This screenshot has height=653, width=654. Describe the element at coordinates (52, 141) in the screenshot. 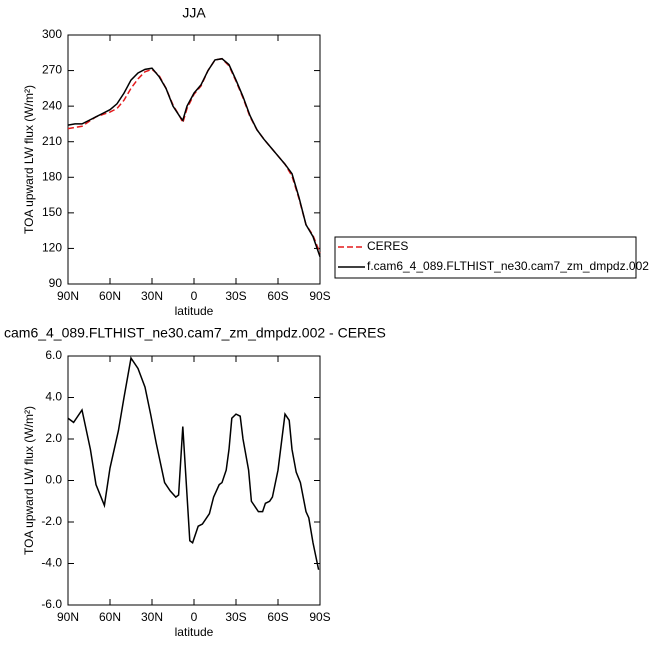

I see `y-tick-label: 210` at that location.